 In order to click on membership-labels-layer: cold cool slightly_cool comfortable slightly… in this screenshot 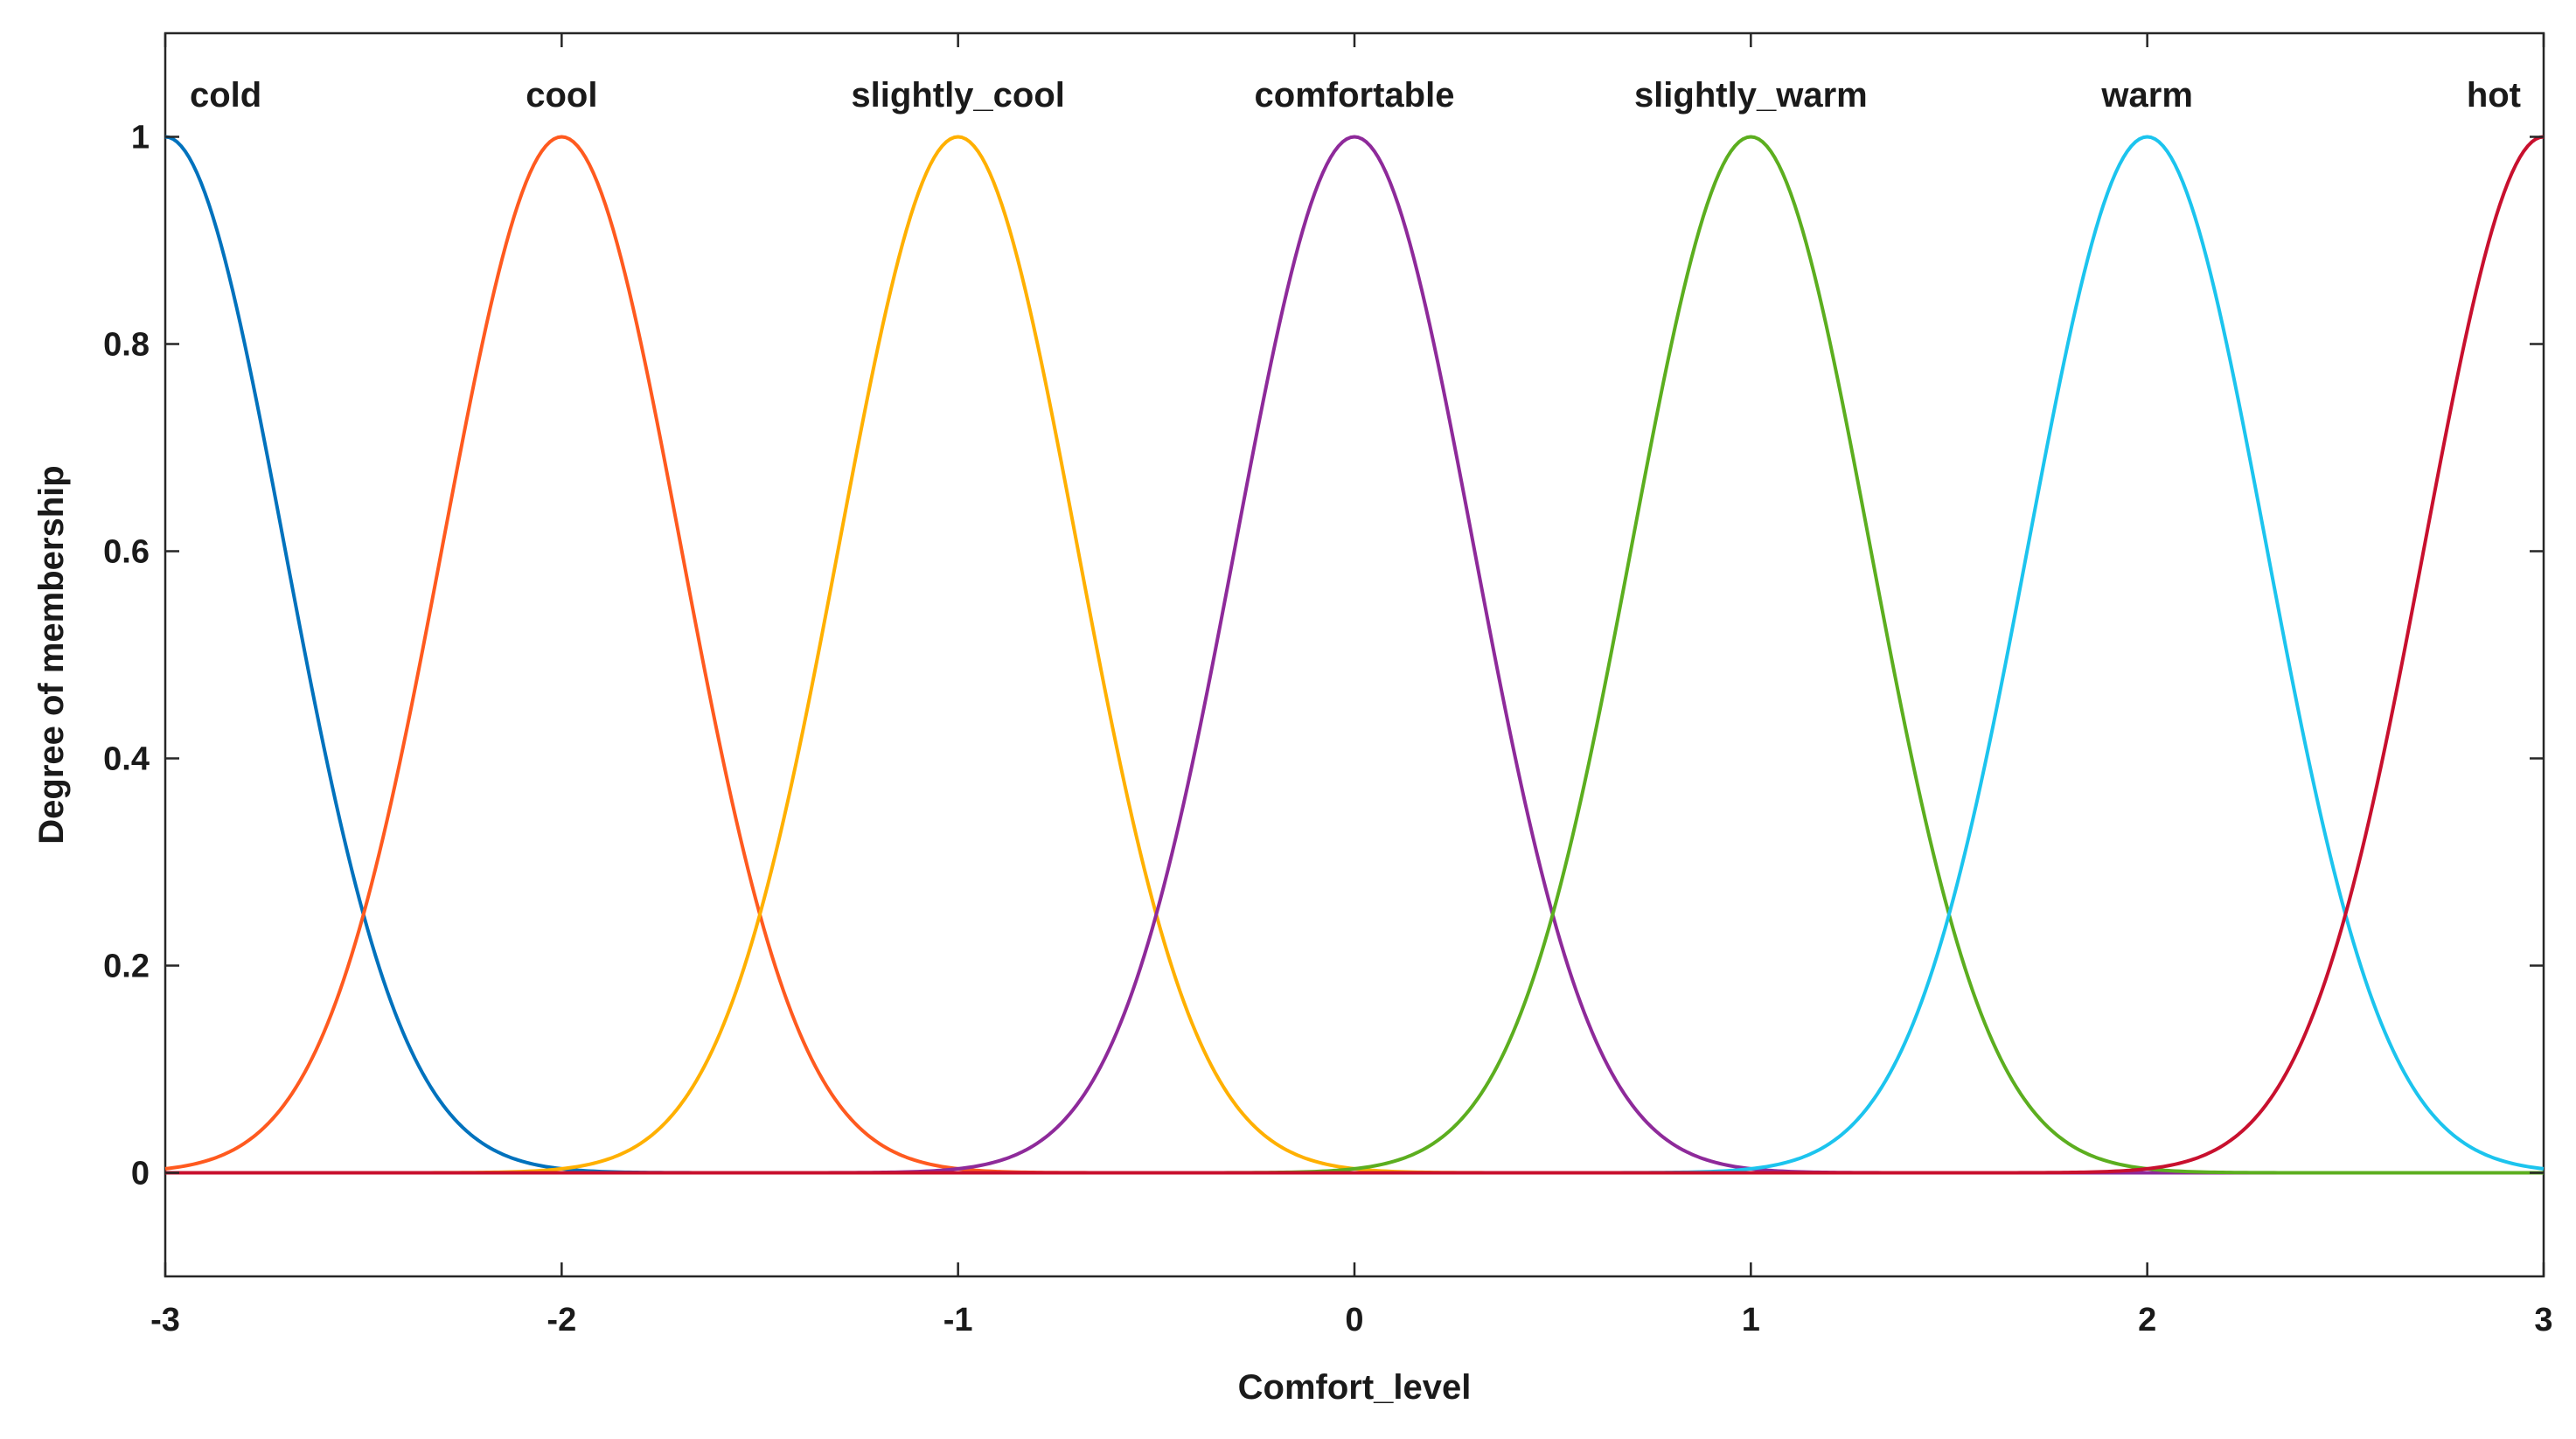, I will do `click(1355, 95)`.